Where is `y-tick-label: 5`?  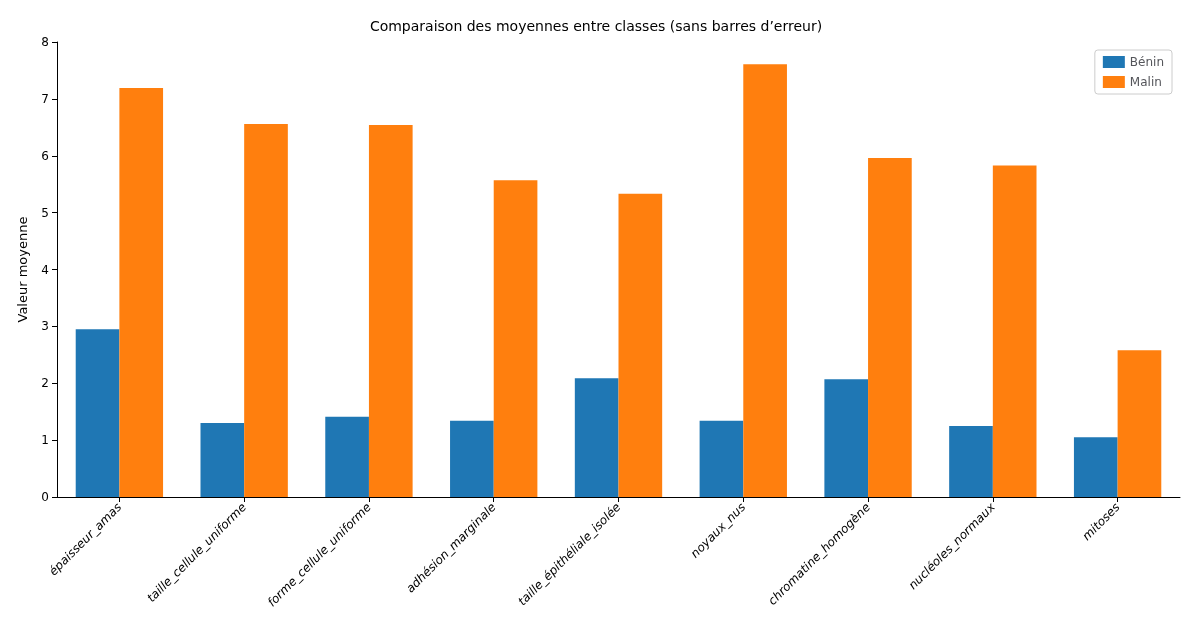 y-tick-label: 5 is located at coordinates (45, 212).